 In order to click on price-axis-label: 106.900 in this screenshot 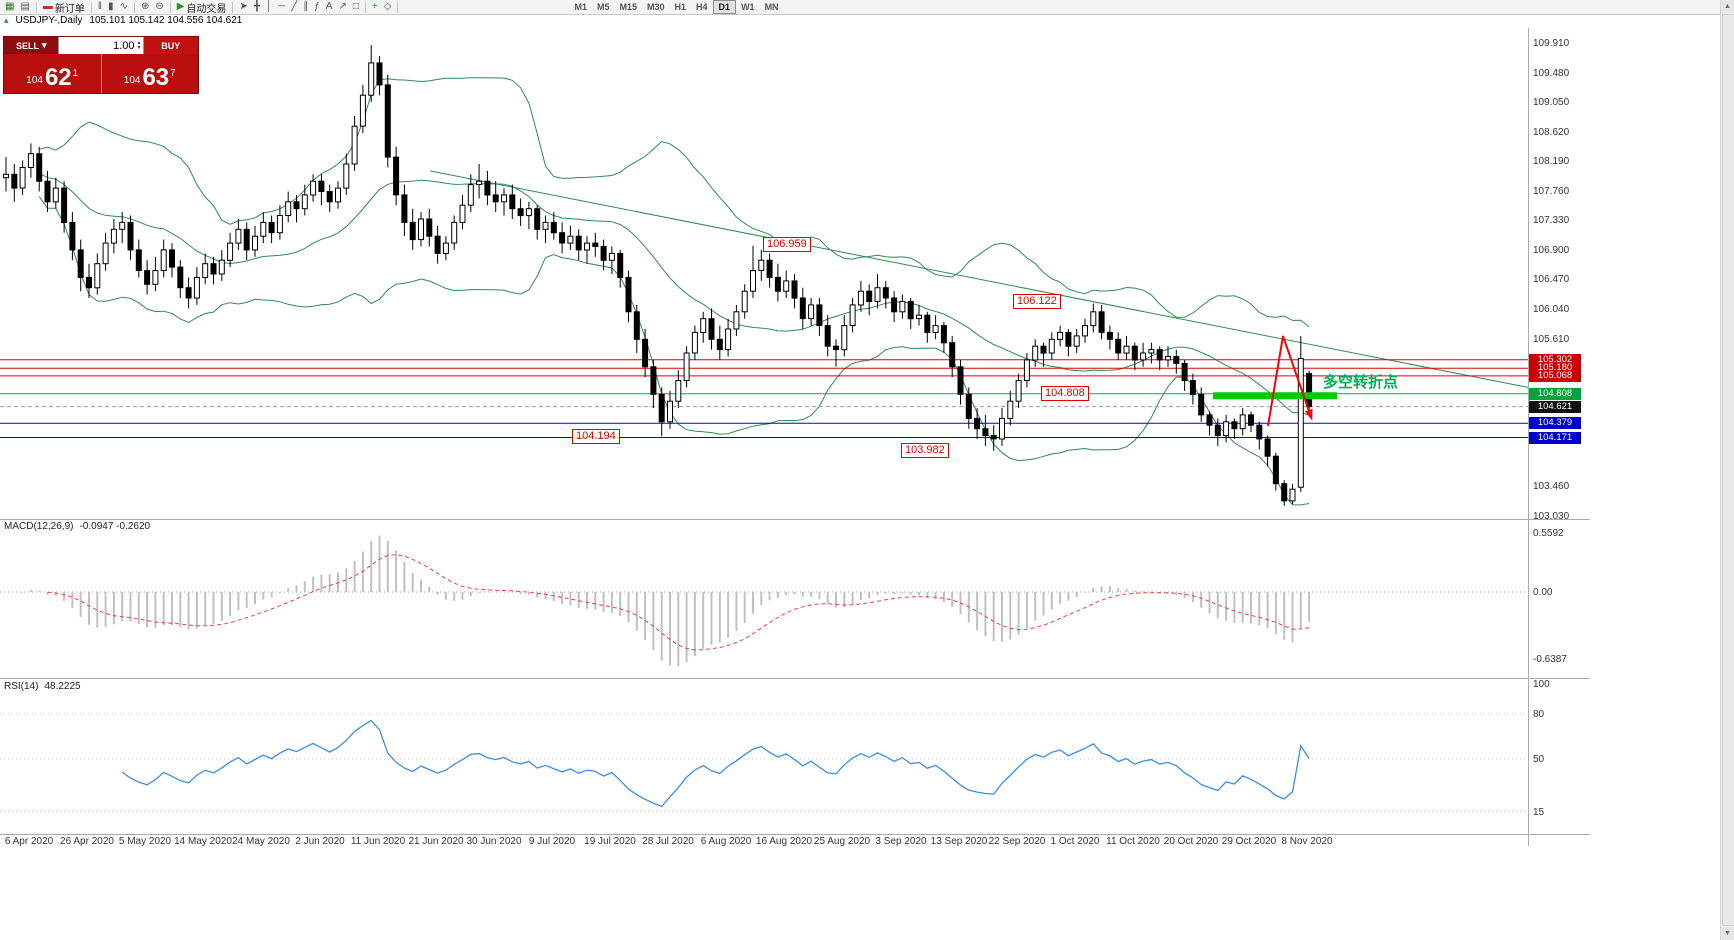, I will do `click(1551, 250)`.